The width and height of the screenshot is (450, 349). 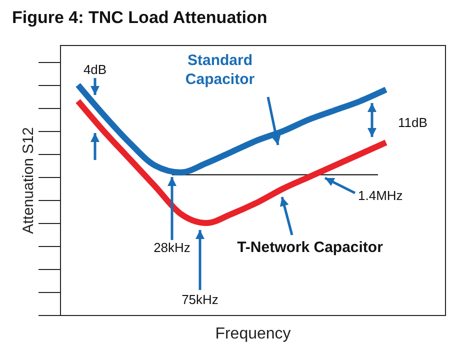 What do you see at coordinates (200, 299) in the screenshot?
I see `annotation: 75kHz` at bounding box center [200, 299].